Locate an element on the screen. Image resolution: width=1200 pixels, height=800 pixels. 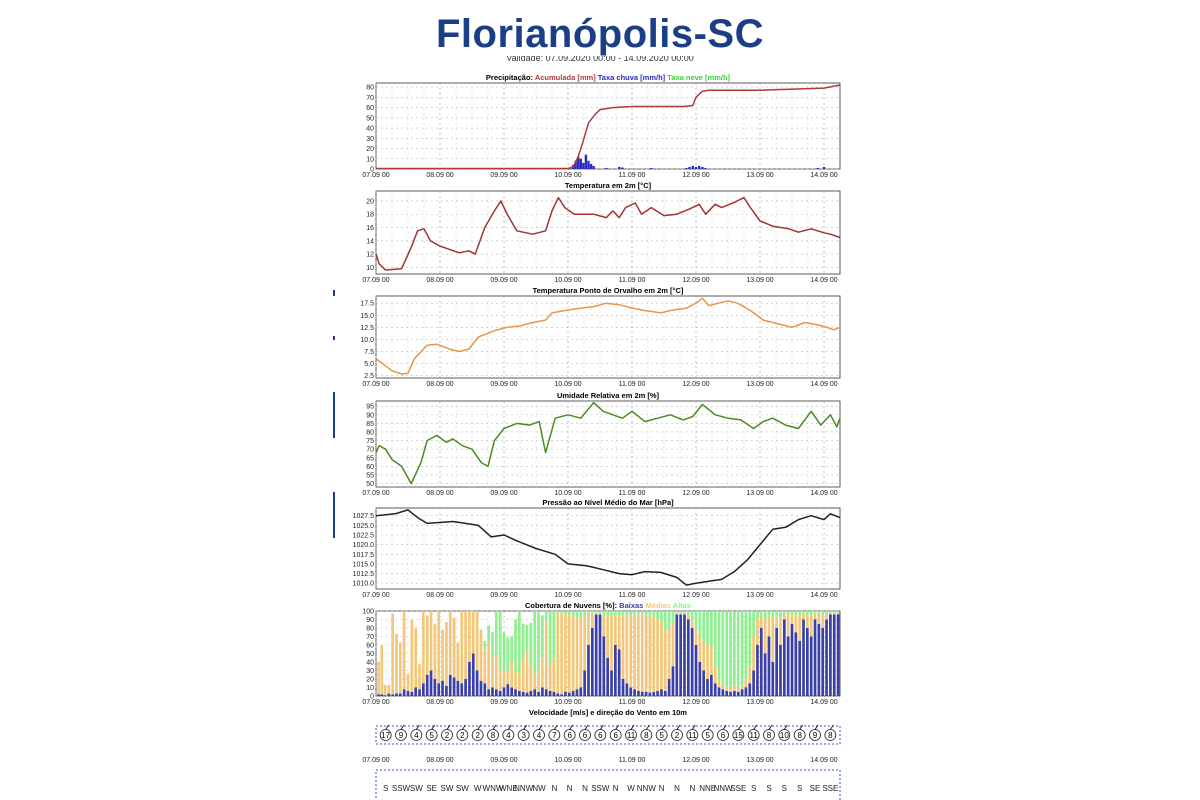
chart-title-part: Precipitação: is located at coordinates (510, 77).